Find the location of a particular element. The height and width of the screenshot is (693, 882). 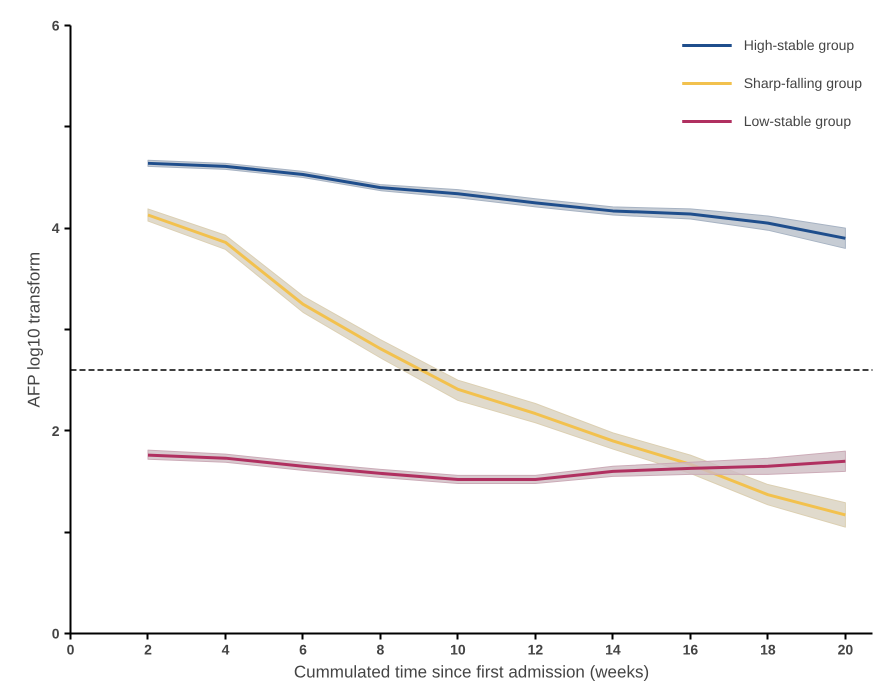

x-tick-label: 6 is located at coordinates (303, 650).